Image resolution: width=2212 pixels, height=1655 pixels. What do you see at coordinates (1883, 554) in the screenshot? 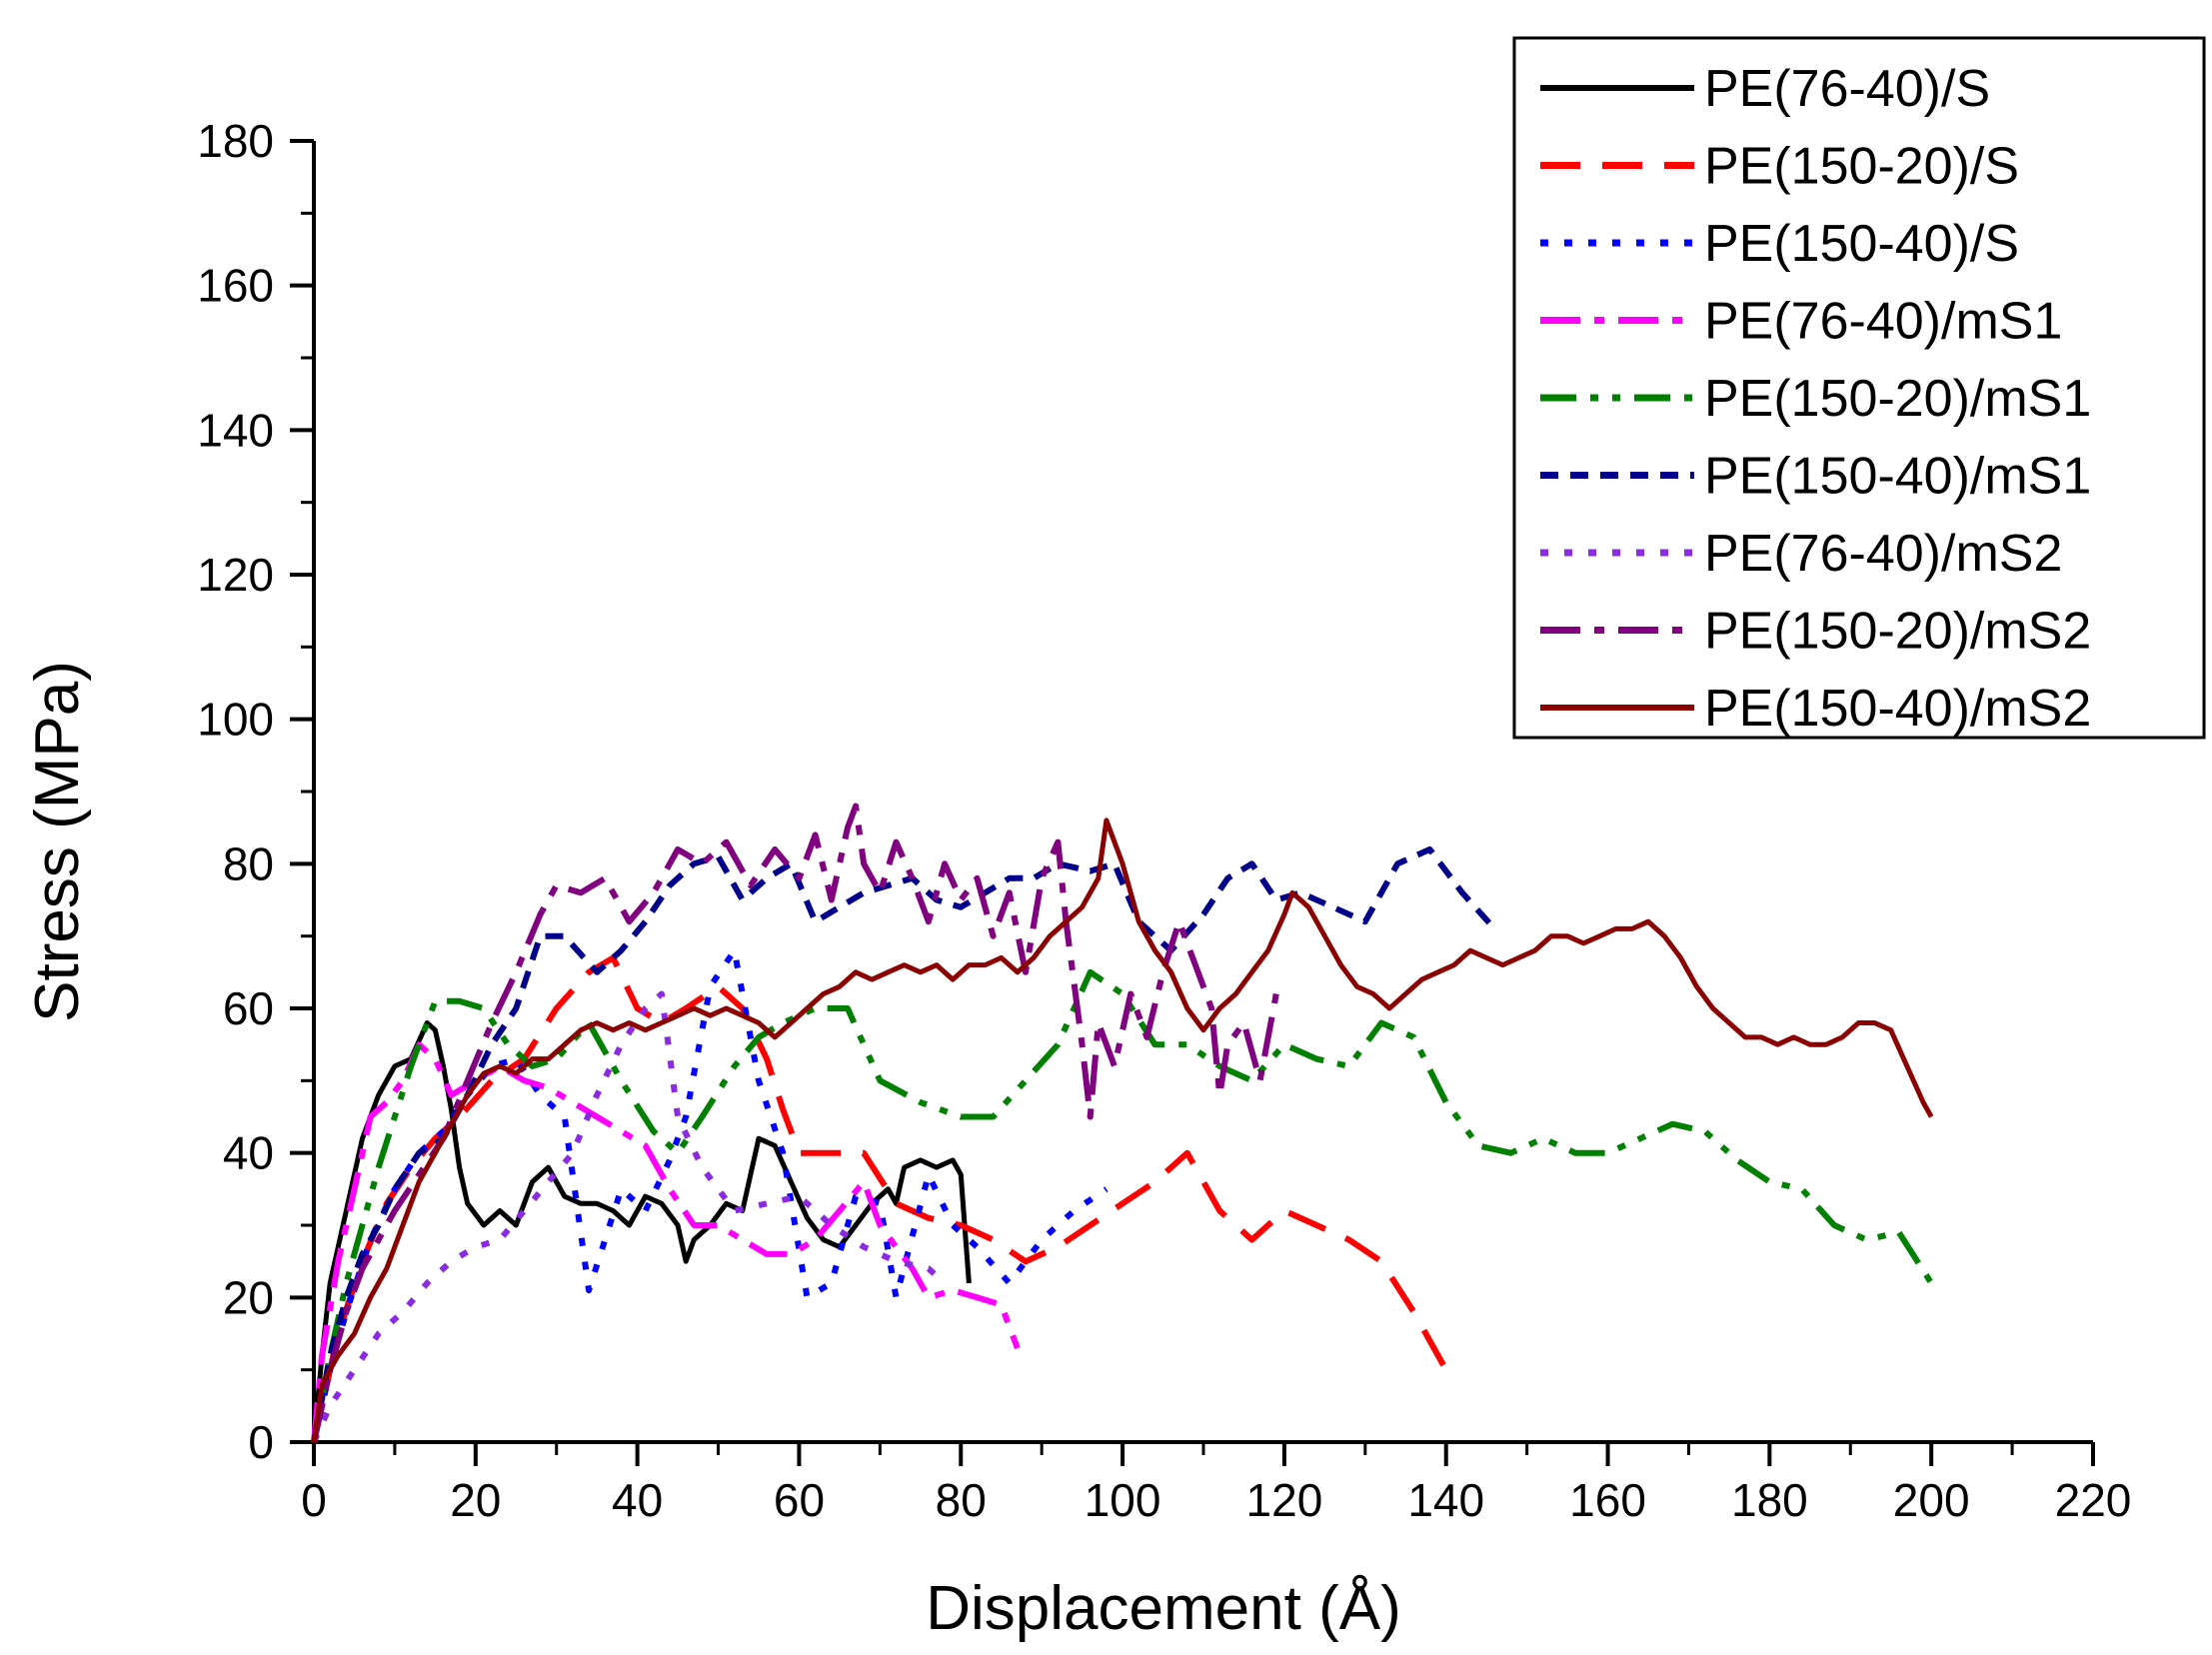
I see `legend-label: PE(76-40)/mS2` at bounding box center [1883, 554].